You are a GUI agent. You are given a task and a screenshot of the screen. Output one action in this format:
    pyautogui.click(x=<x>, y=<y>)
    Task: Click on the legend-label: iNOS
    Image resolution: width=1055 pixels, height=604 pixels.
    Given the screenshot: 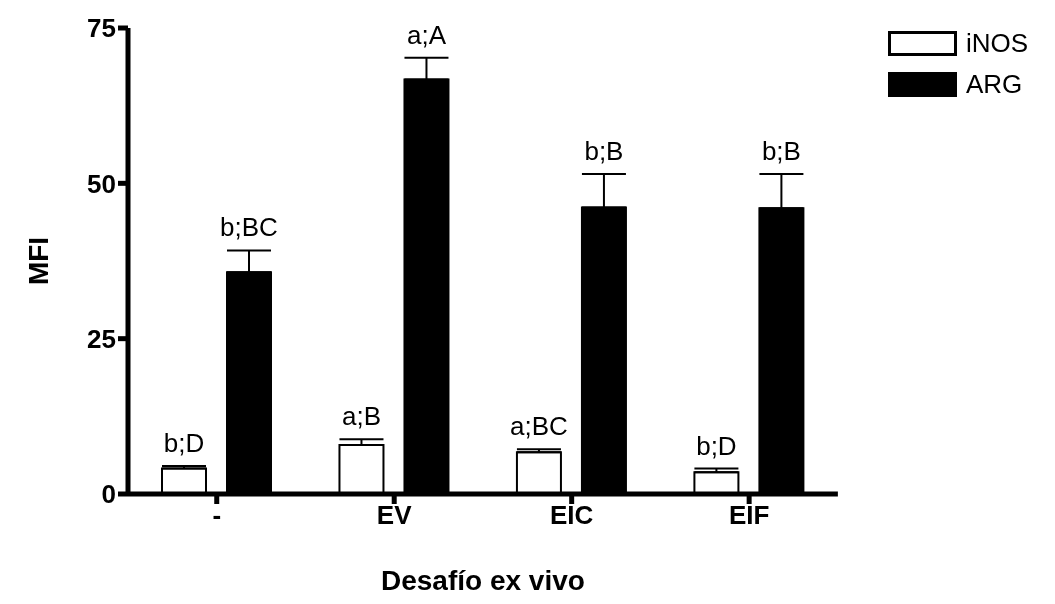 What is the action you would take?
    pyautogui.click(x=996, y=43)
    